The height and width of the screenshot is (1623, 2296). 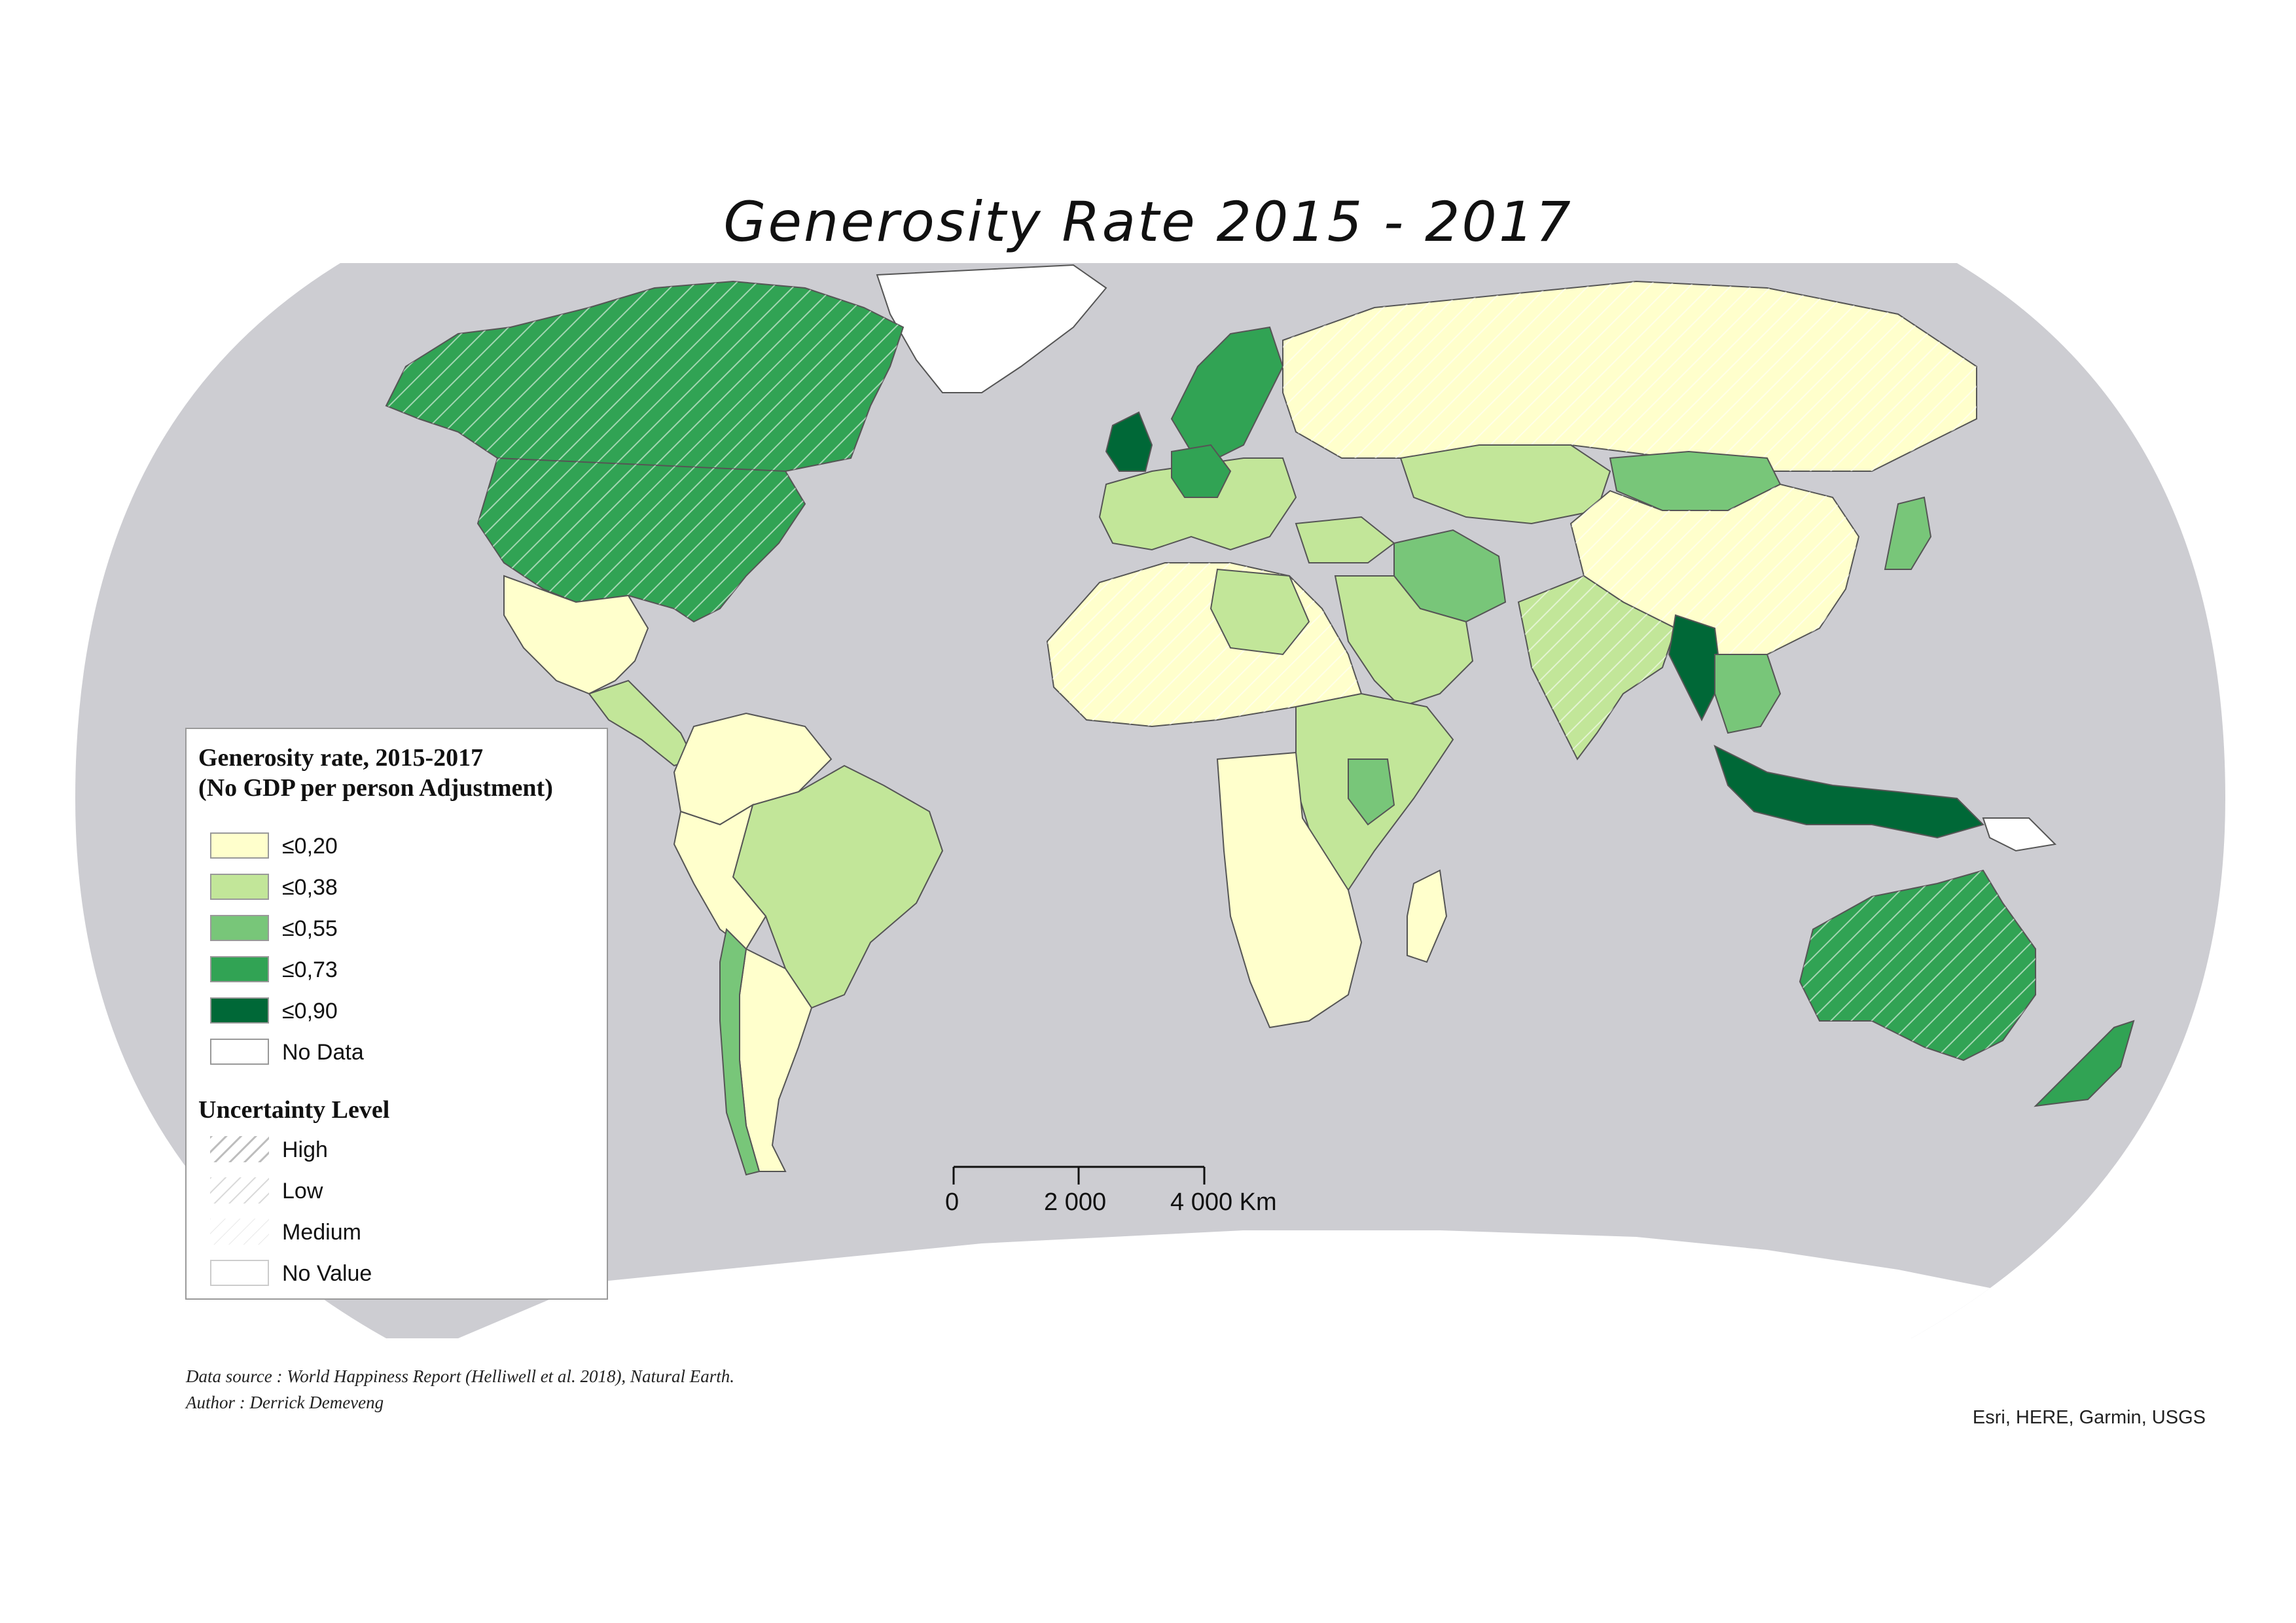 What do you see at coordinates (1908, 533) in the screenshot?
I see `japan` at bounding box center [1908, 533].